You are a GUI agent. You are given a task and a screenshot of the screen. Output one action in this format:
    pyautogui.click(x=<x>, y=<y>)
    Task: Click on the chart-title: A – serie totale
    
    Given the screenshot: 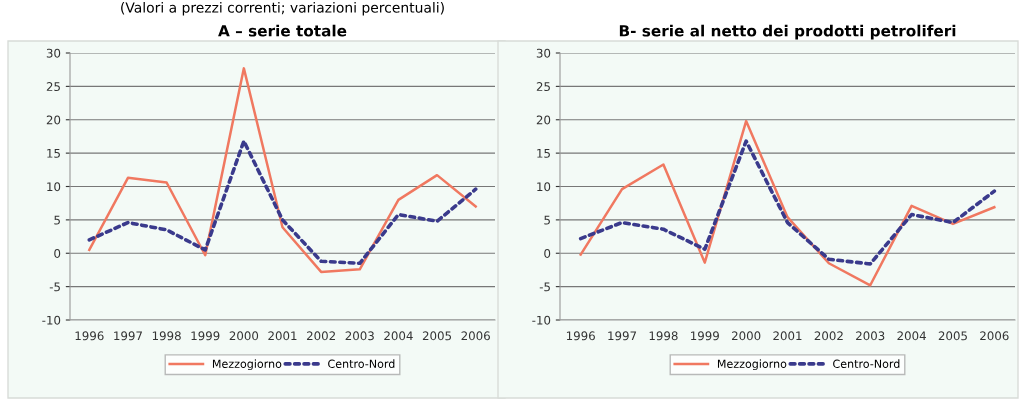 What is the action you would take?
    pyautogui.click(x=282, y=30)
    